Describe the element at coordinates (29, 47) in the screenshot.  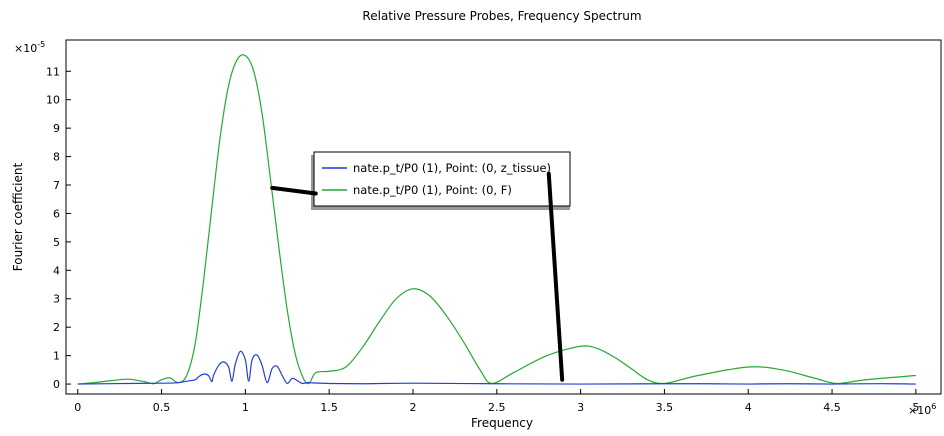
I see `y-multiplier: ×10⁻⁵` at that location.